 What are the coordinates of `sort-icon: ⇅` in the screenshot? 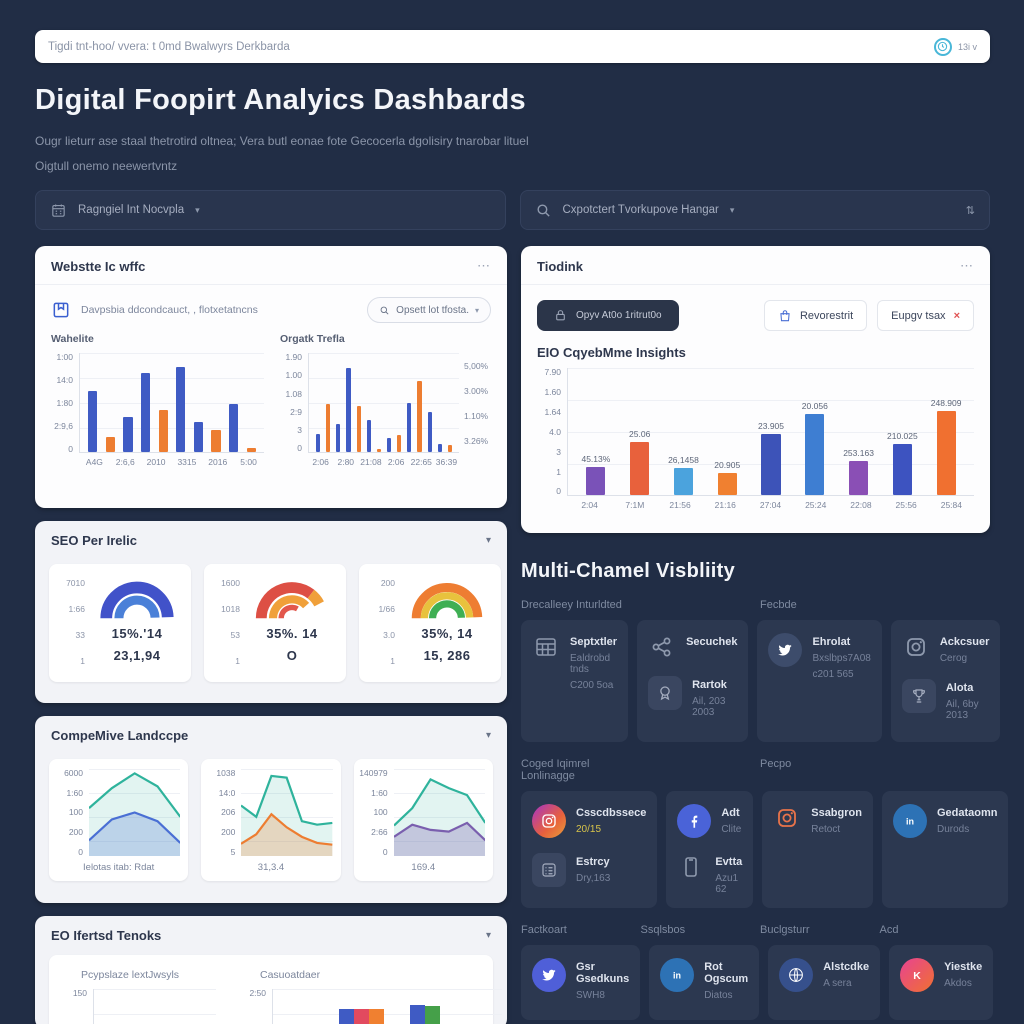 It's located at (970, 210).